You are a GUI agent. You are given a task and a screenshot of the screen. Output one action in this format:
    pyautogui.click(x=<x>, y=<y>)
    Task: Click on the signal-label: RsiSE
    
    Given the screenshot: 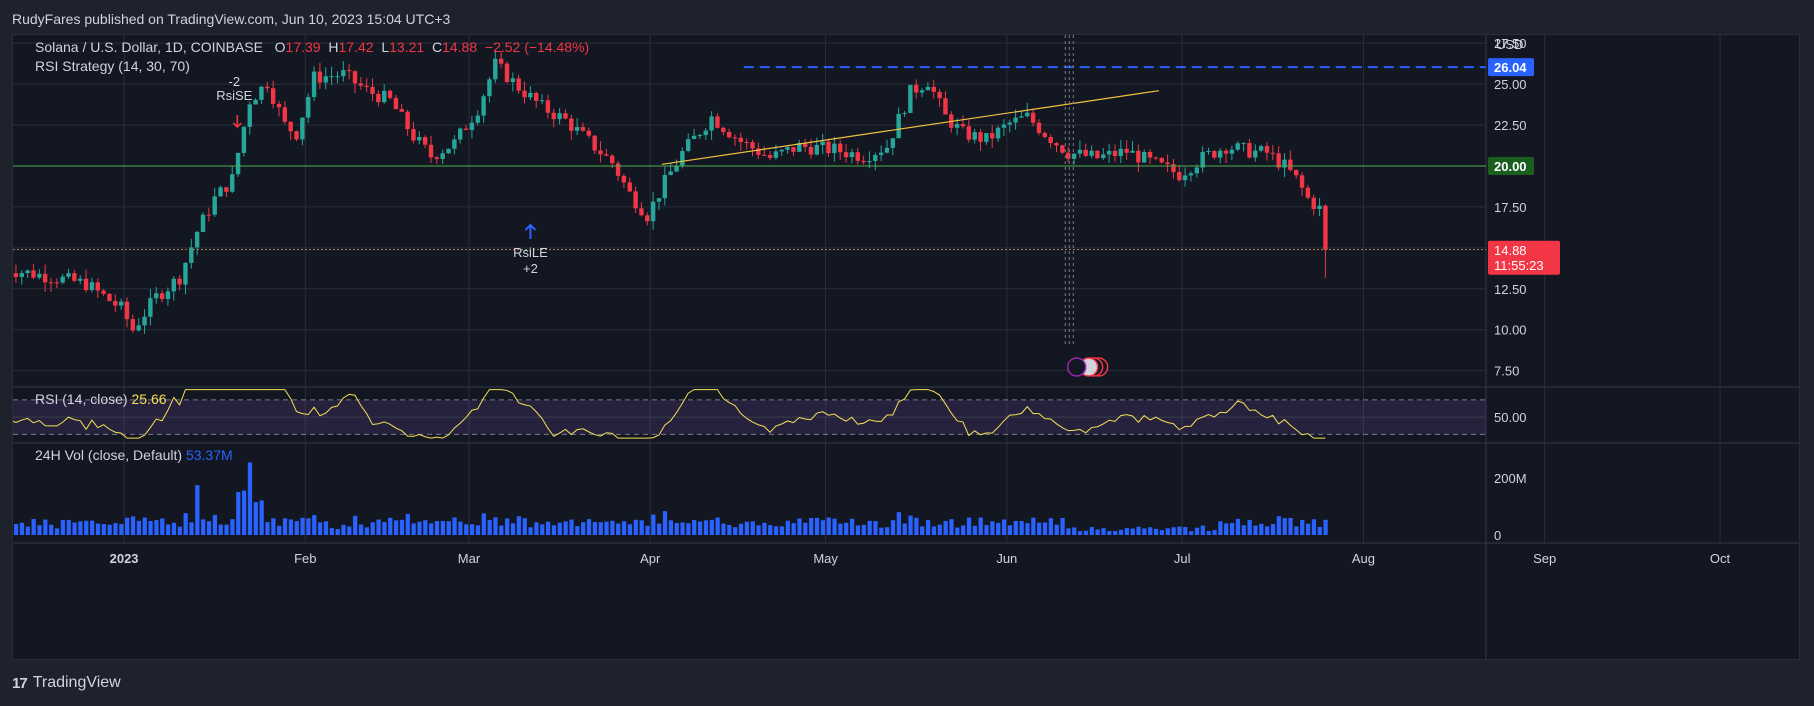 What is the action you would take?
    pyautogui.click(x=234, y=95)
    